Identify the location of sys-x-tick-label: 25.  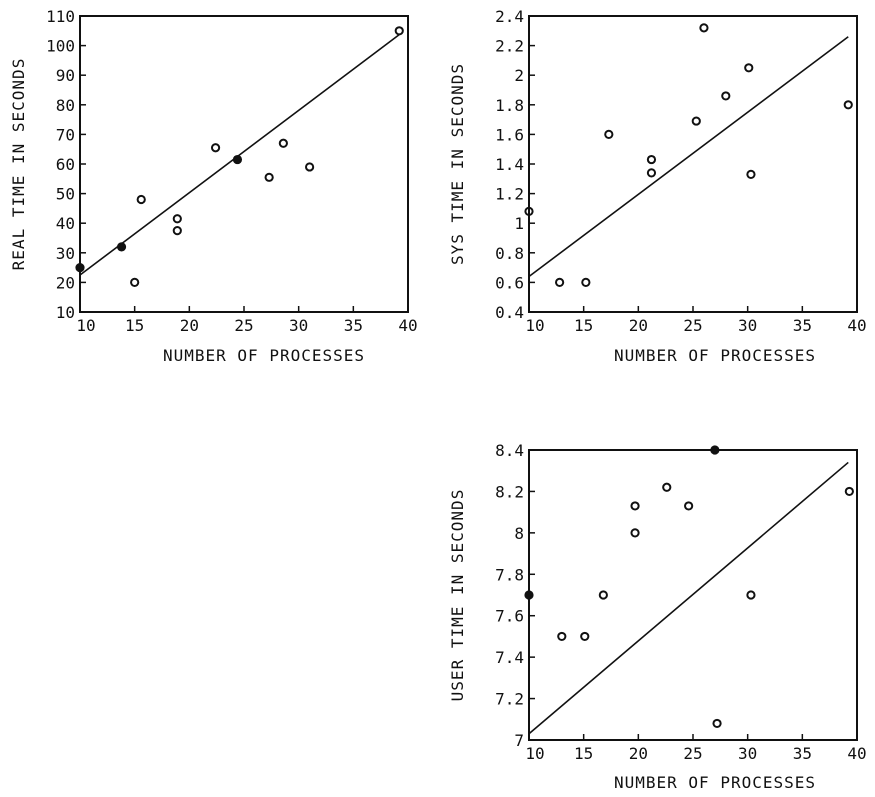
(692, 325).